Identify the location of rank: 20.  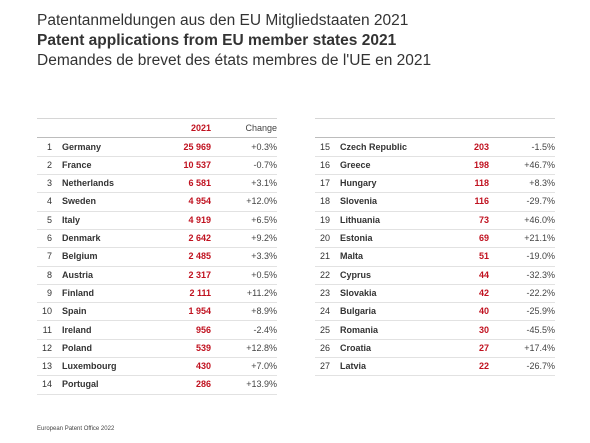
(324, 238).